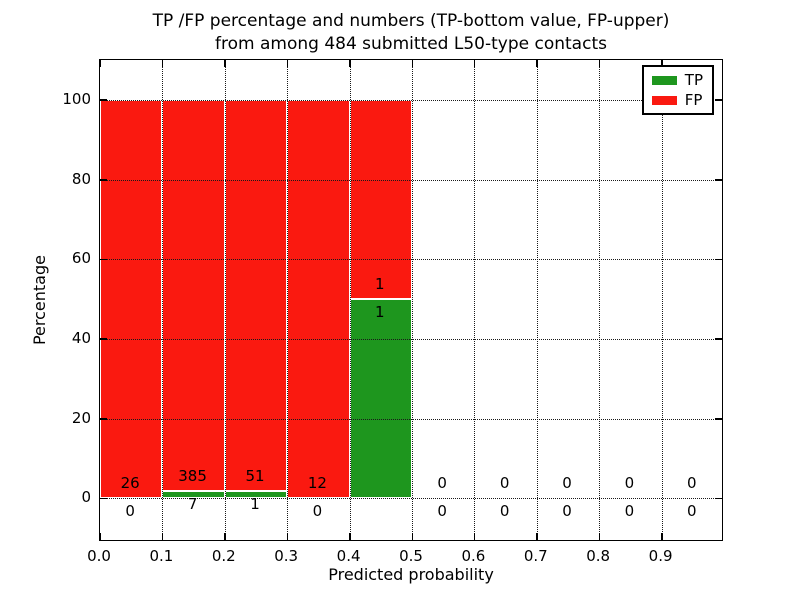 This screenshot has width=800, height=600. What do you see at coordinates (76, 98) in the screenshot?
I see `y-tick-label: 100` at bounding box center [76, 98].